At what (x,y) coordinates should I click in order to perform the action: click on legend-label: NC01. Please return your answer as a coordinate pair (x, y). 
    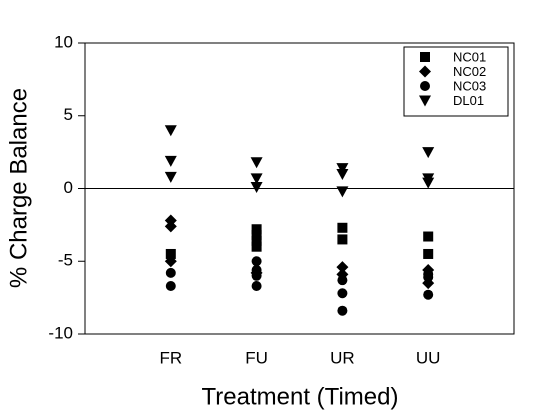
    Looking at the image, I should click on (469, 56).